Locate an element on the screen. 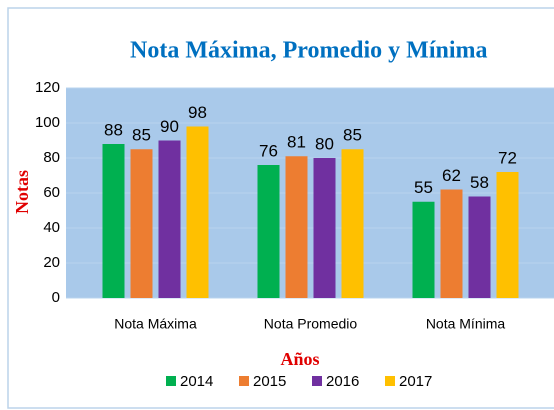 The width and height of the screenshot is (554, 410). y-tick-label: 40 is located at coordinates (51, 227).